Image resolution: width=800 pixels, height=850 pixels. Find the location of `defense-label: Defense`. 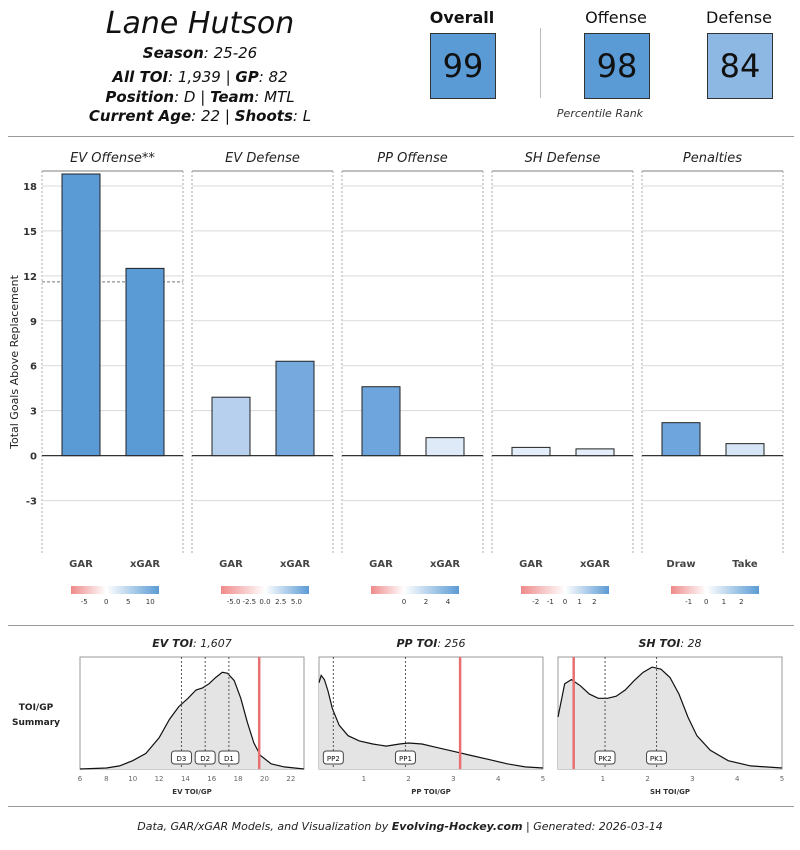

defense-label: Defense is located at coordinates (739, 17).